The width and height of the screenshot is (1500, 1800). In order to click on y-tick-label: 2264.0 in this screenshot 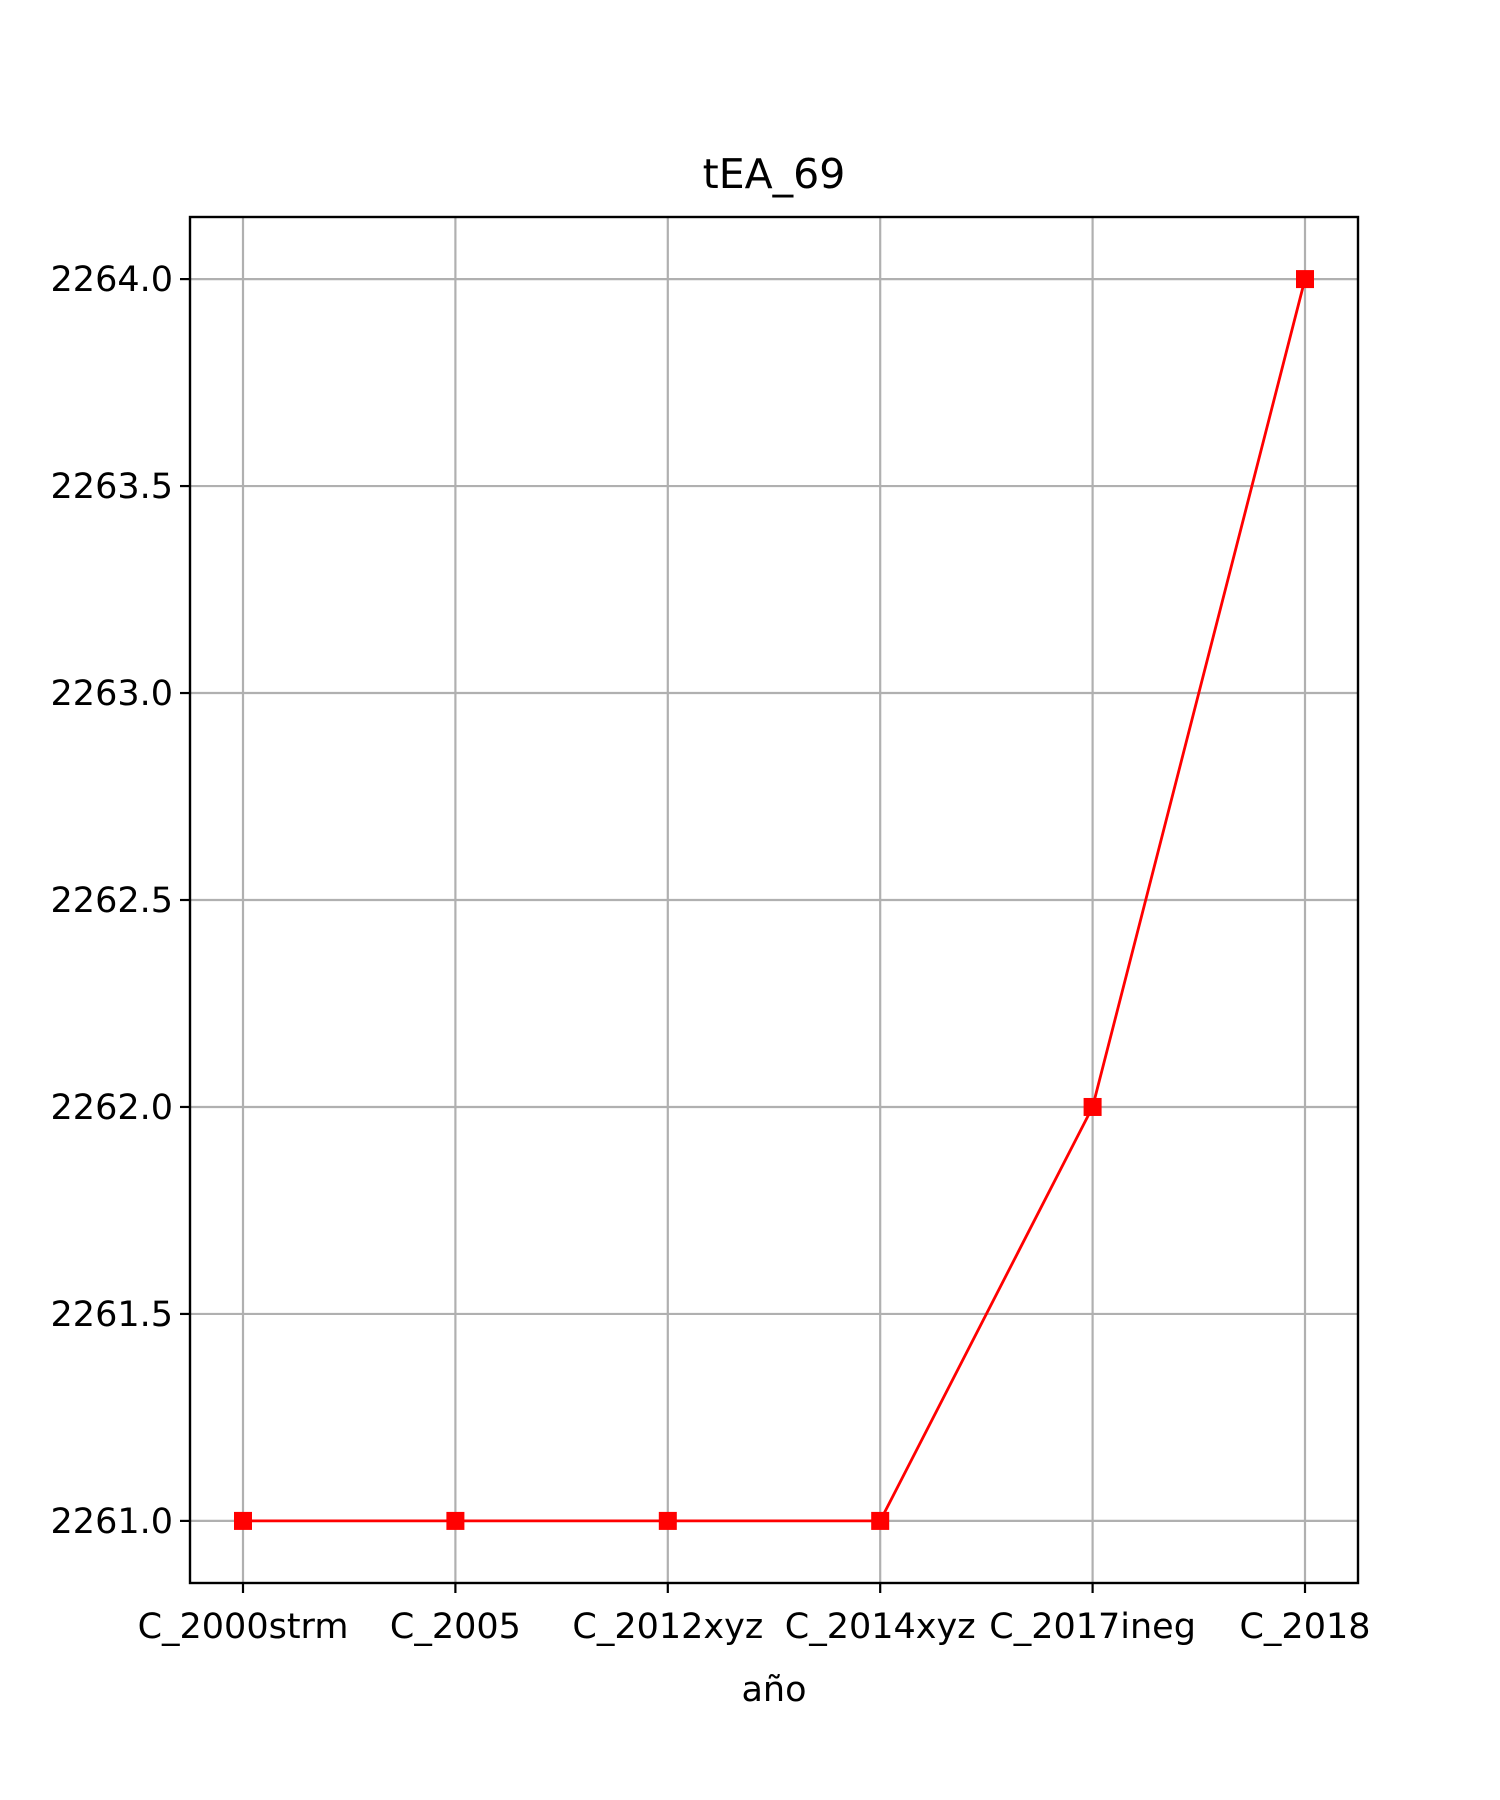, I will do `click(112, 280)`.